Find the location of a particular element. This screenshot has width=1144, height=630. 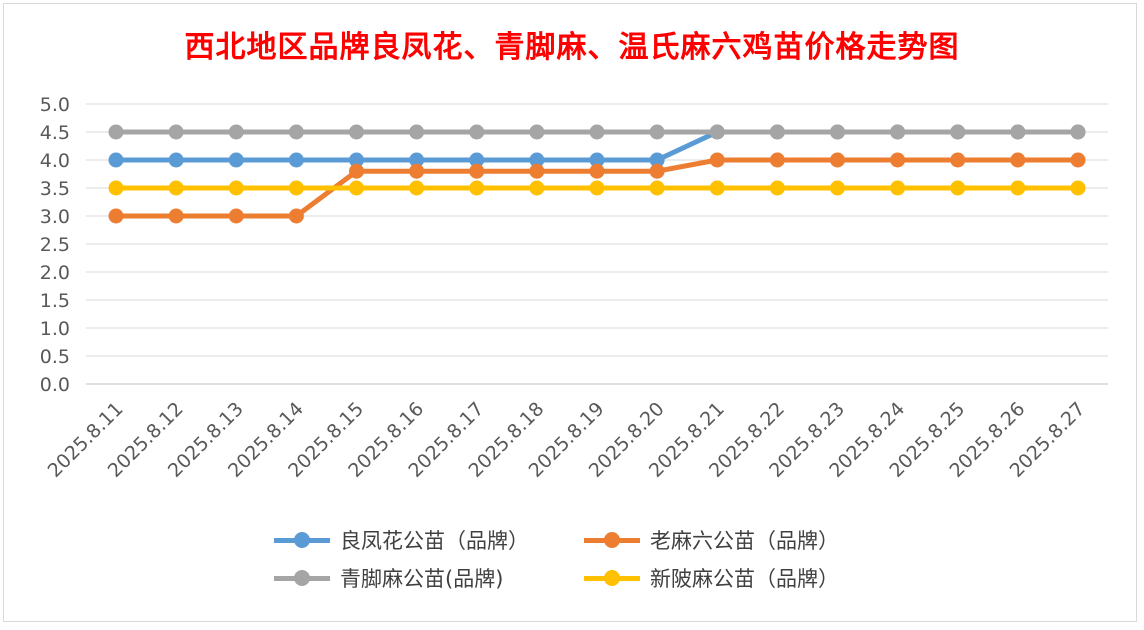

y-tick-label: 2.0 is located at coordinates (55, 273).